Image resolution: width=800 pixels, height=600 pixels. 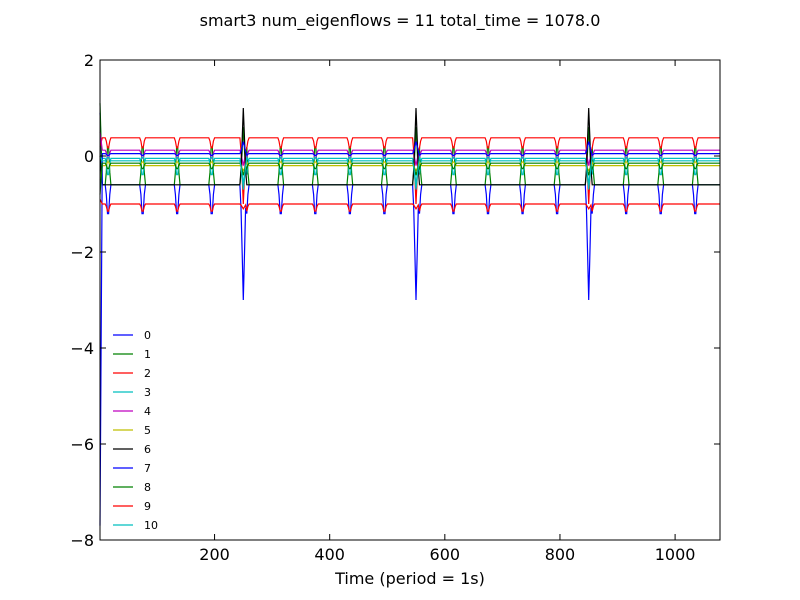 I want to click on legend-label-8: 8, so click(x=147, y=487).